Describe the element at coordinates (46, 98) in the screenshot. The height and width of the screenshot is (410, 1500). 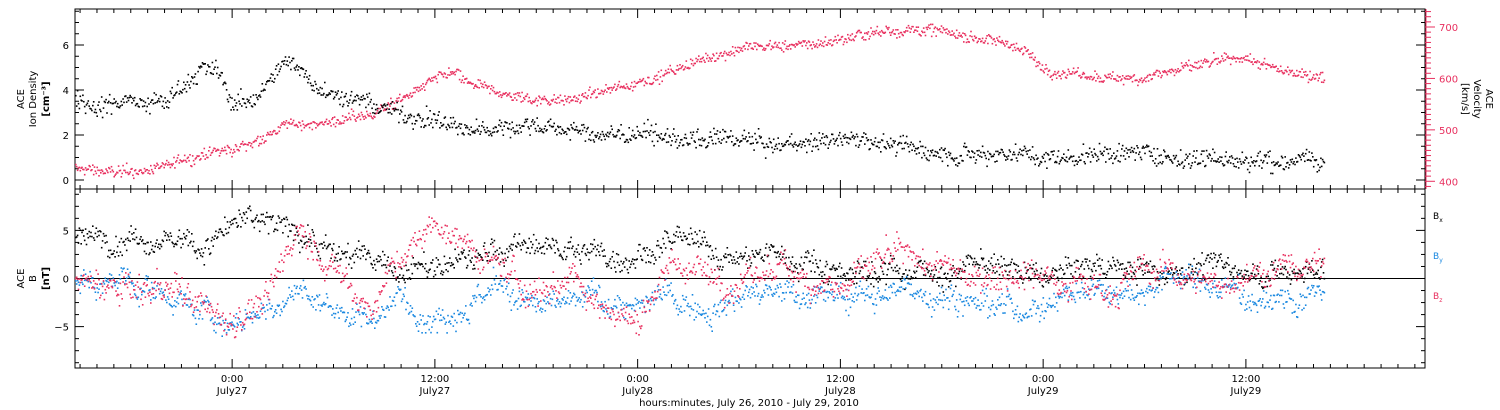
I see `left-axis-unit: [cm⁻³]` at that location.